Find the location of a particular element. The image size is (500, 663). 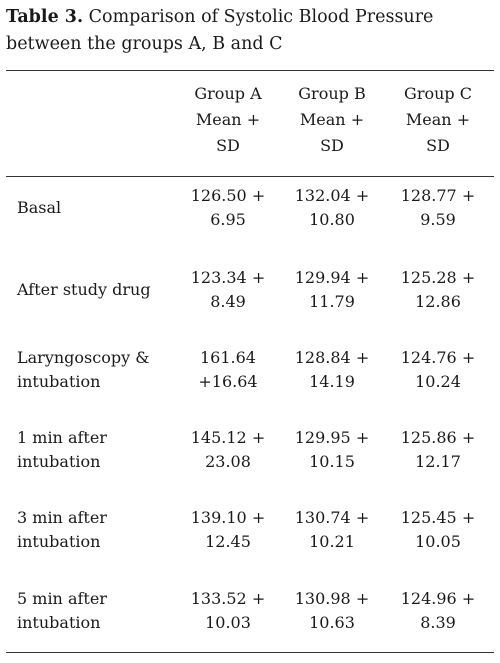

cell-basal-group-c: 128.77 + 9.59 is located at coordinates (438, 208).